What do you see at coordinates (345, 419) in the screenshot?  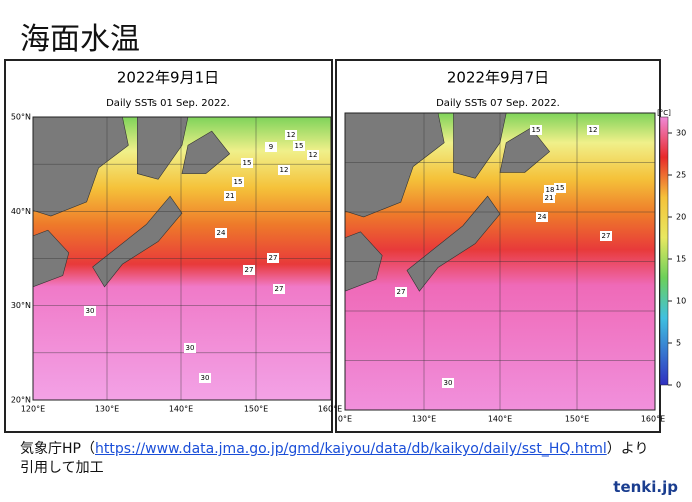 I see `lon-label: 0°E` at bounding box center [345, 419].